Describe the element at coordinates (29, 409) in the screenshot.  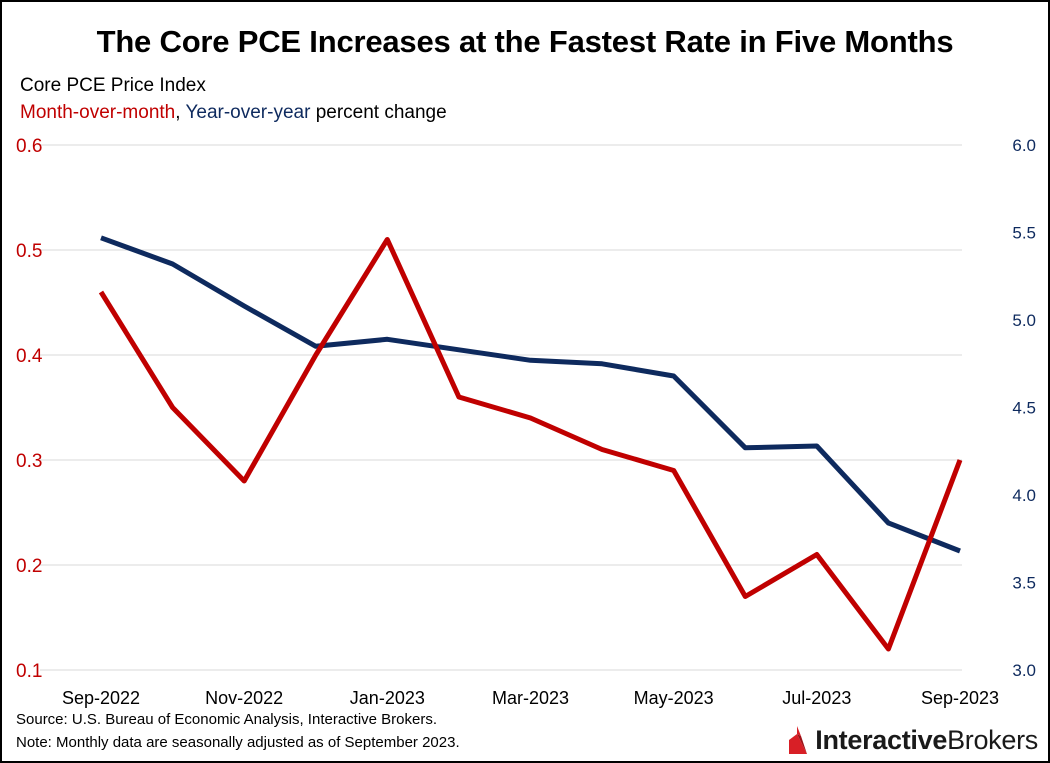
I see `y-left-axis: 0.1 0.2 0.3 0.4 0.5 0.6` at that location.